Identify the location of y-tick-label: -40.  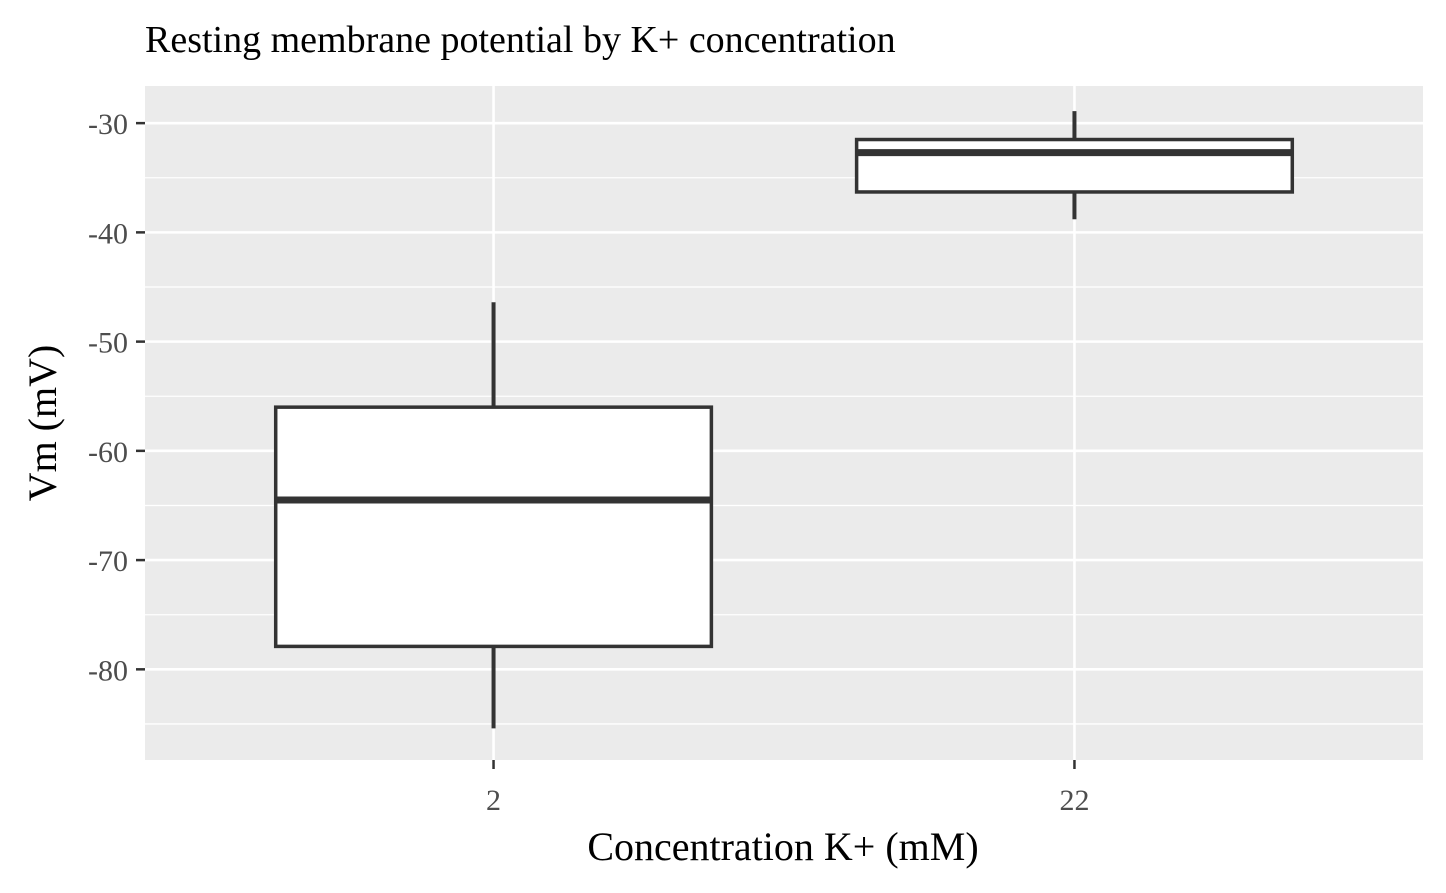
(108, 233).